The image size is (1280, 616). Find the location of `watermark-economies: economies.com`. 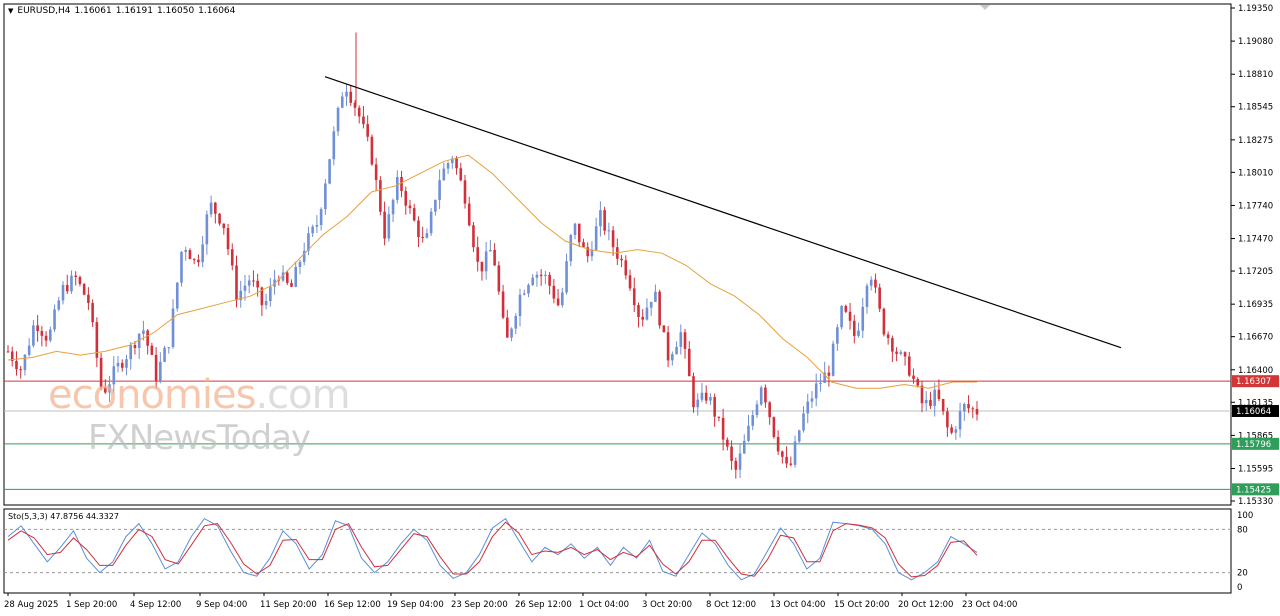

watermark-economies: economies.com is located at coordinates (199, 395).